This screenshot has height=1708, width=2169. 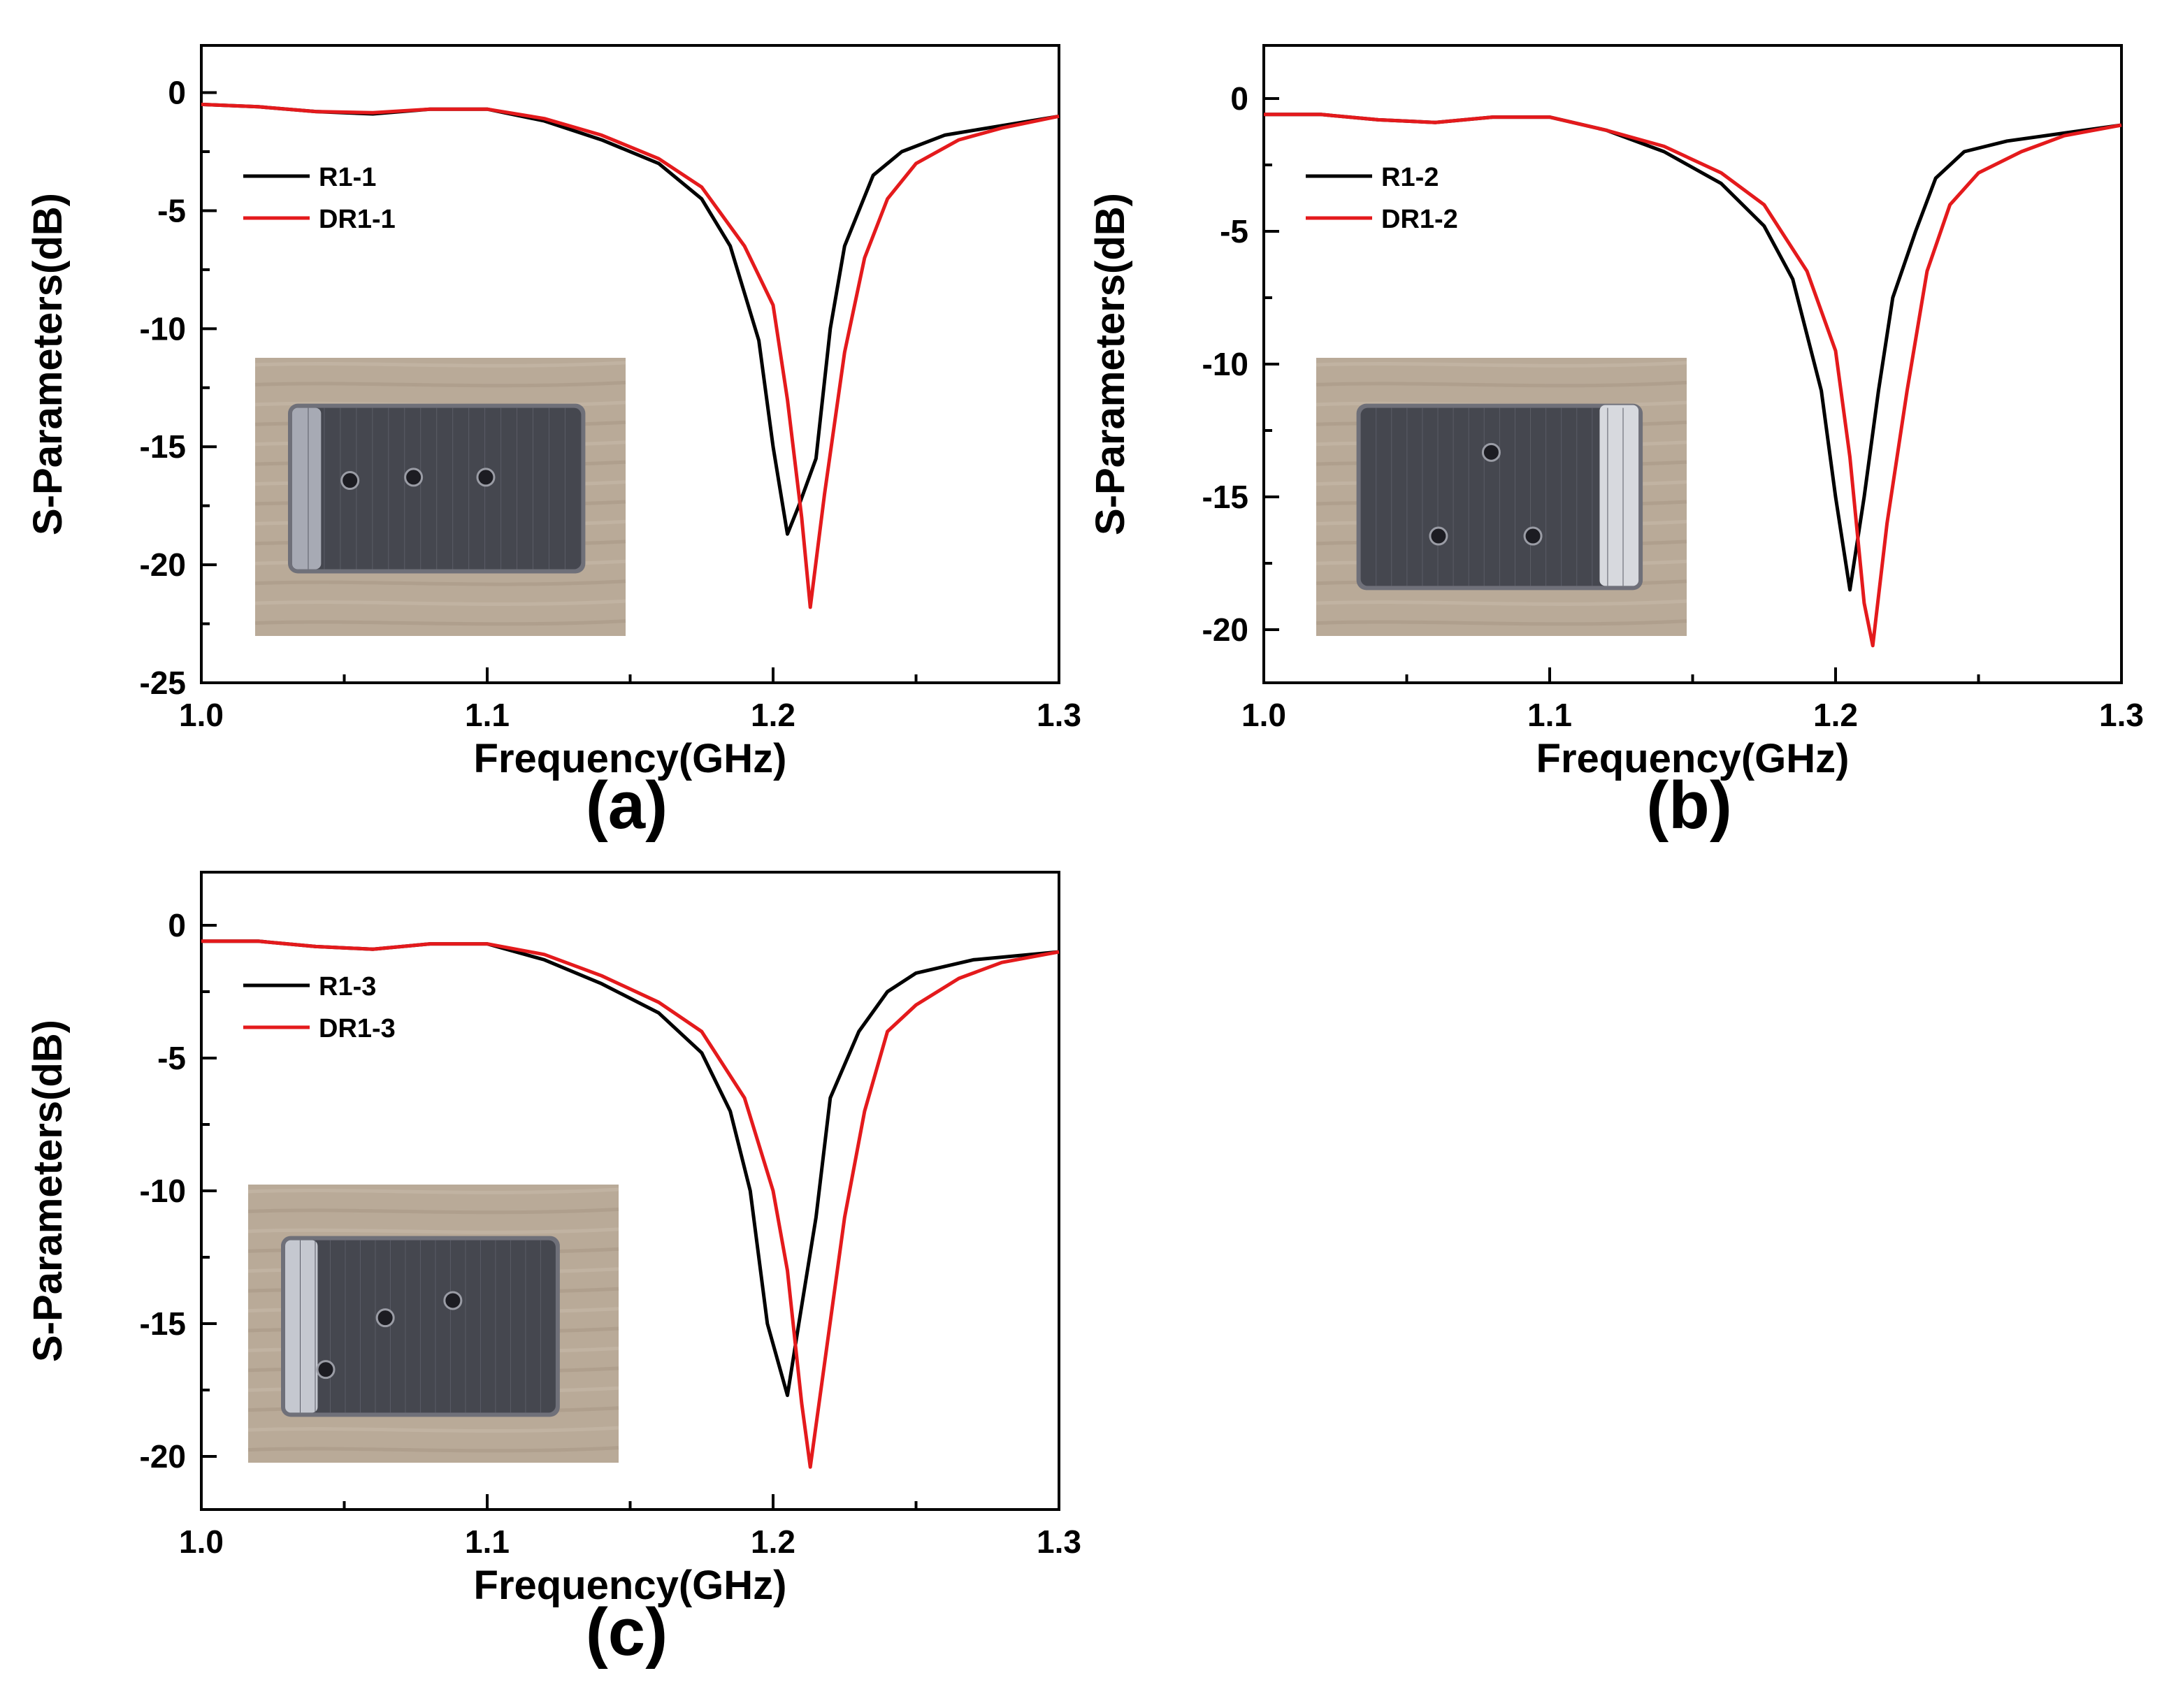 What do you see at coordinates (1689, 806) in the screenshot?
I see `panel-label: (b)` at bounding box center [1689, 806].